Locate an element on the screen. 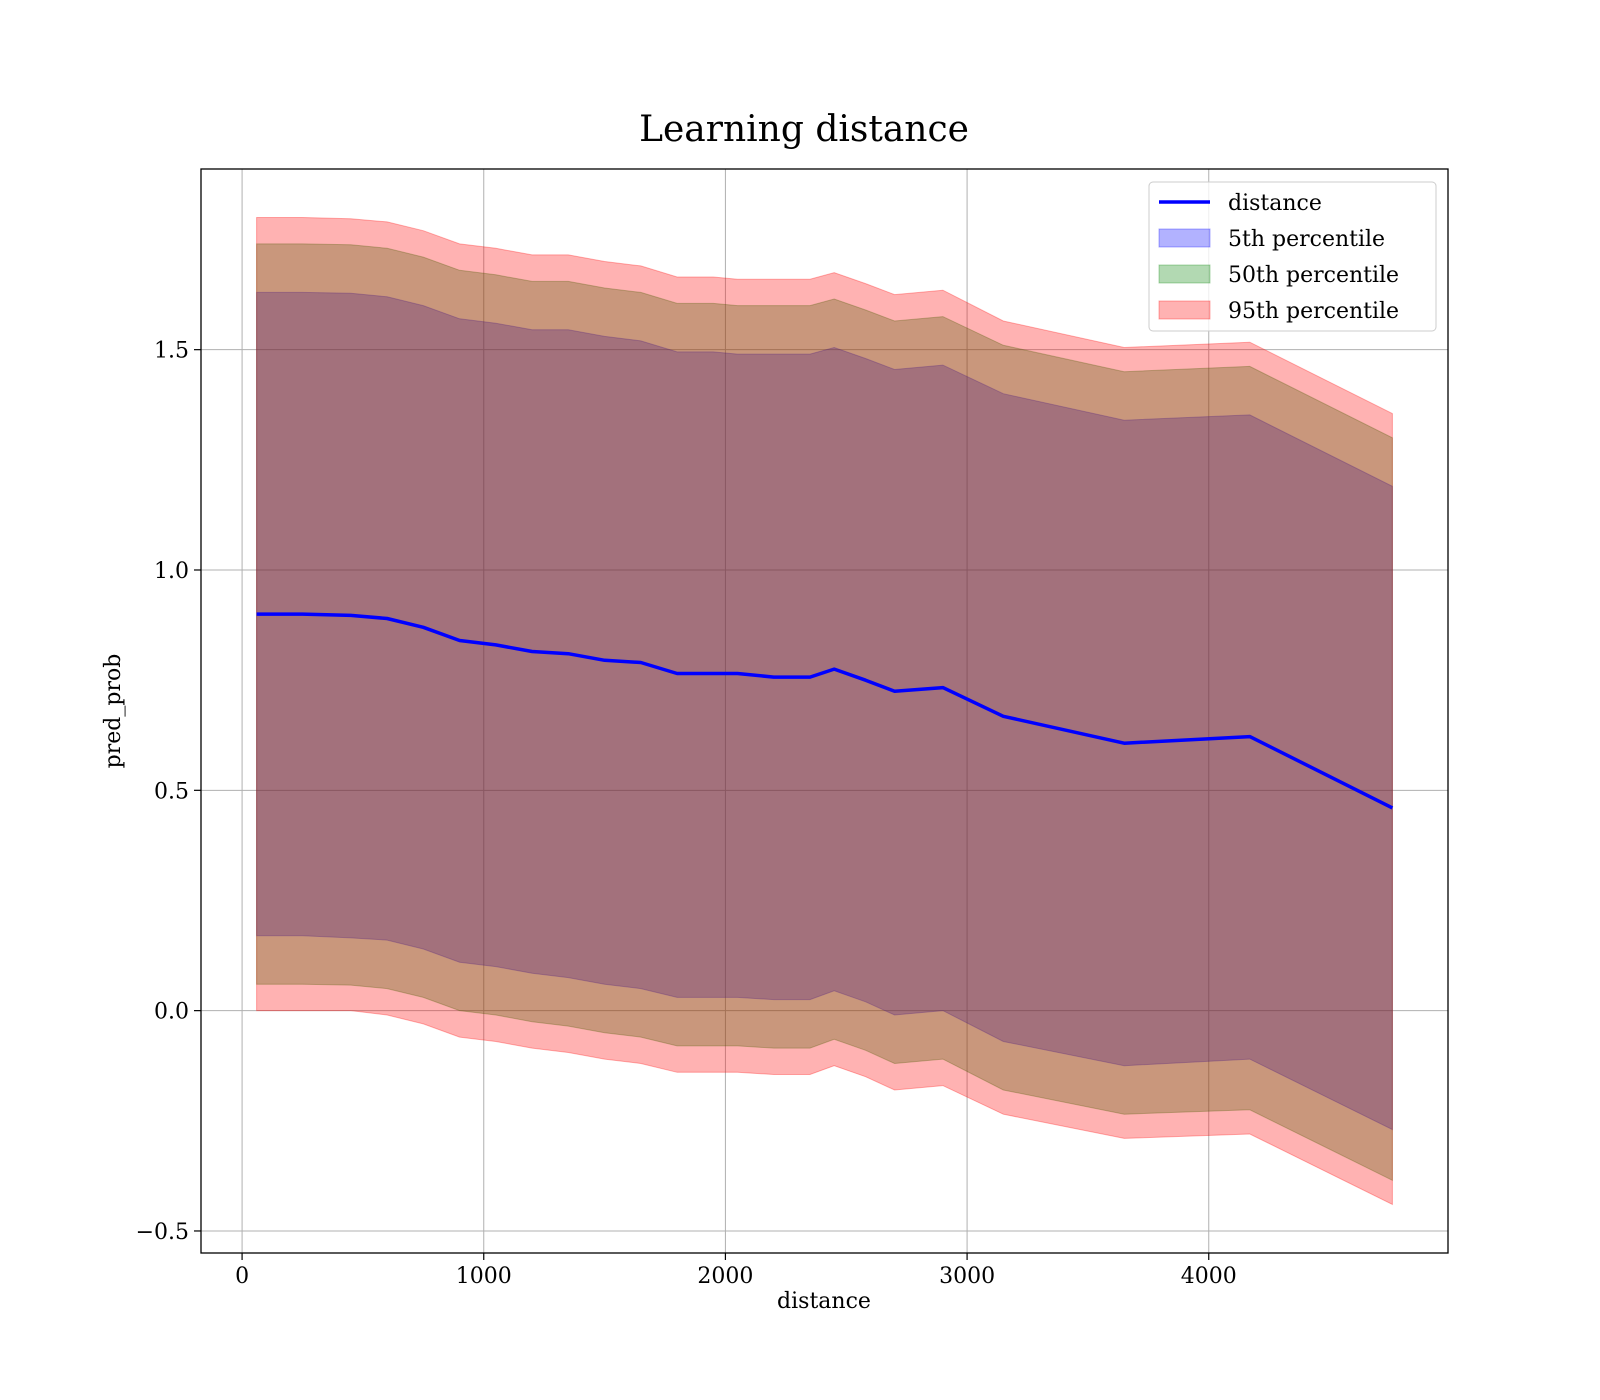  x-axis-ticks: 0 1000 2000 3000 4000 is located at coordinates (736, 1271).